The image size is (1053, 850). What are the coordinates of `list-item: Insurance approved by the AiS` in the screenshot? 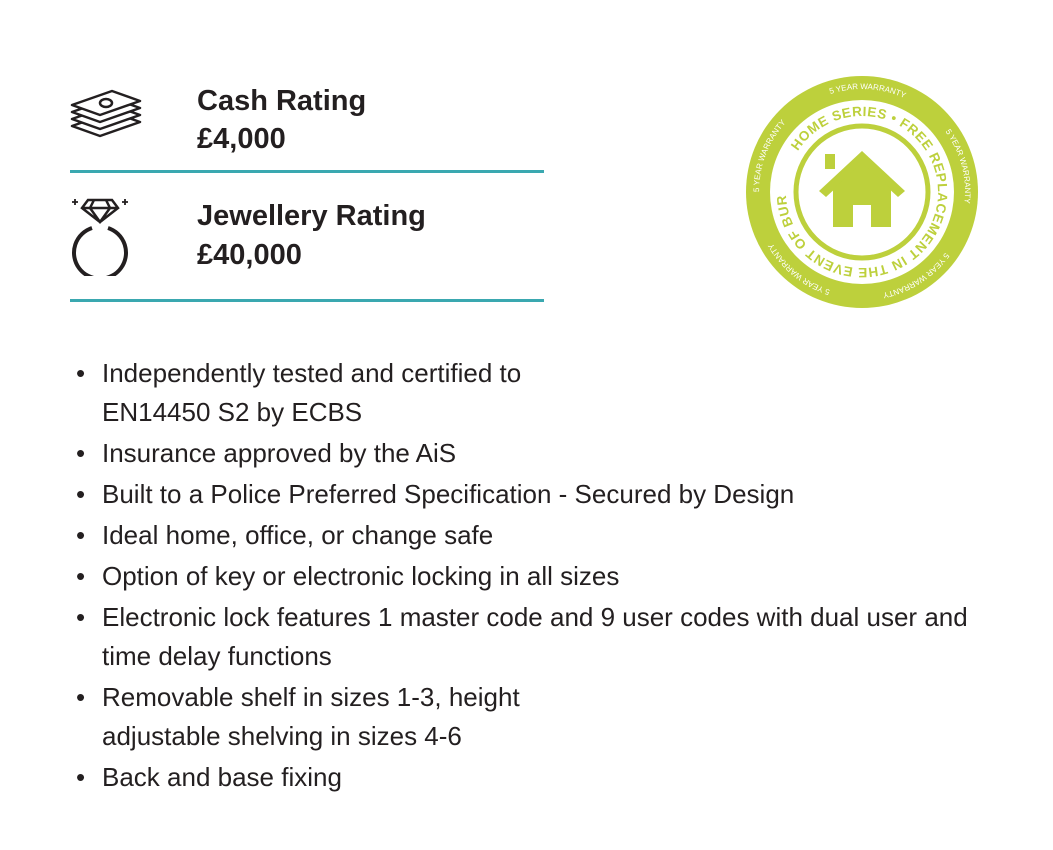 It's located at (526, 453).